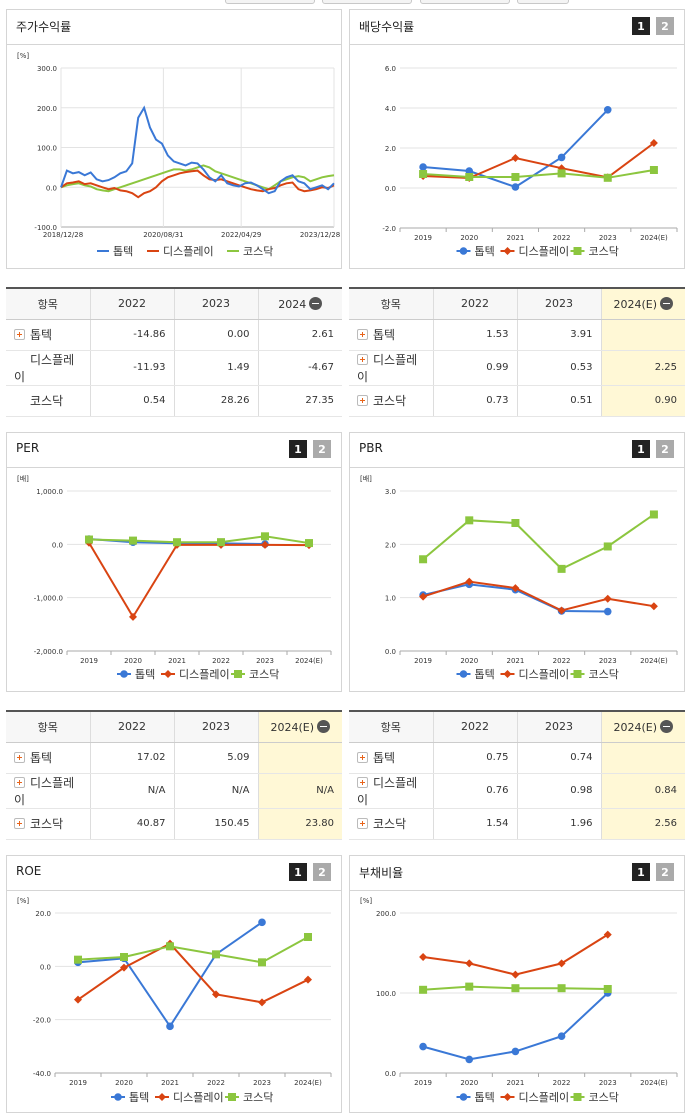  I want to click on x-tick-label: 2022, so click(562, 661).